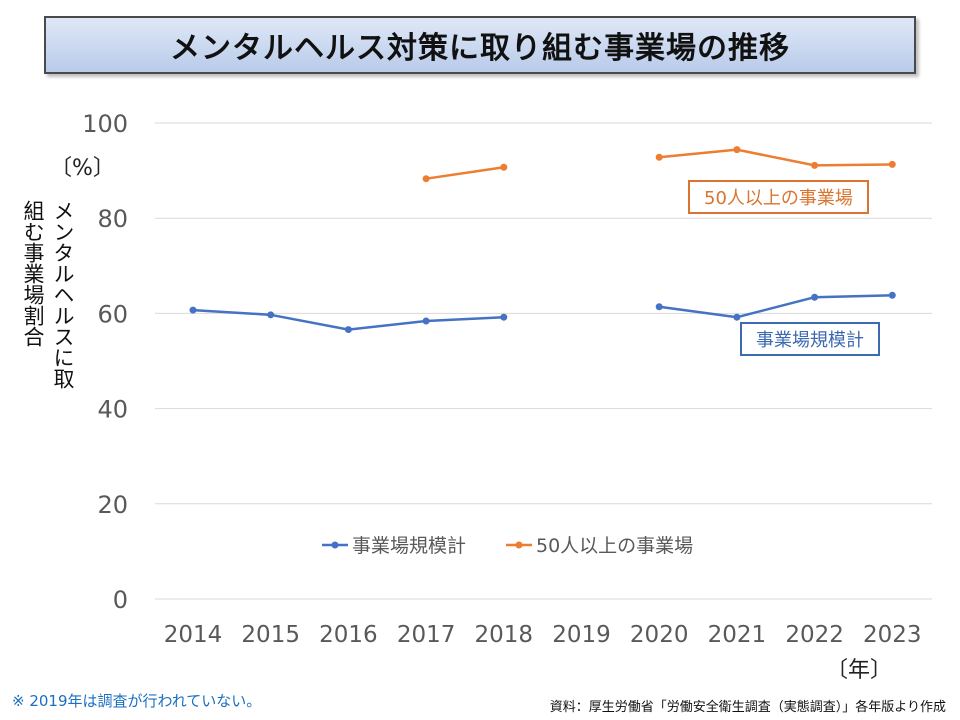 The height and width of the screenshot is (720, 960). Describe the element at coordinates (137, 701) in the screenshot. I see `footnote: ※ 2019年は調査が行われていない。` at that location.